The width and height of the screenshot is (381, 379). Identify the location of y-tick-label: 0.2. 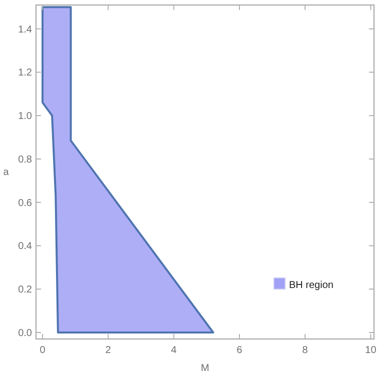
(25, 290).